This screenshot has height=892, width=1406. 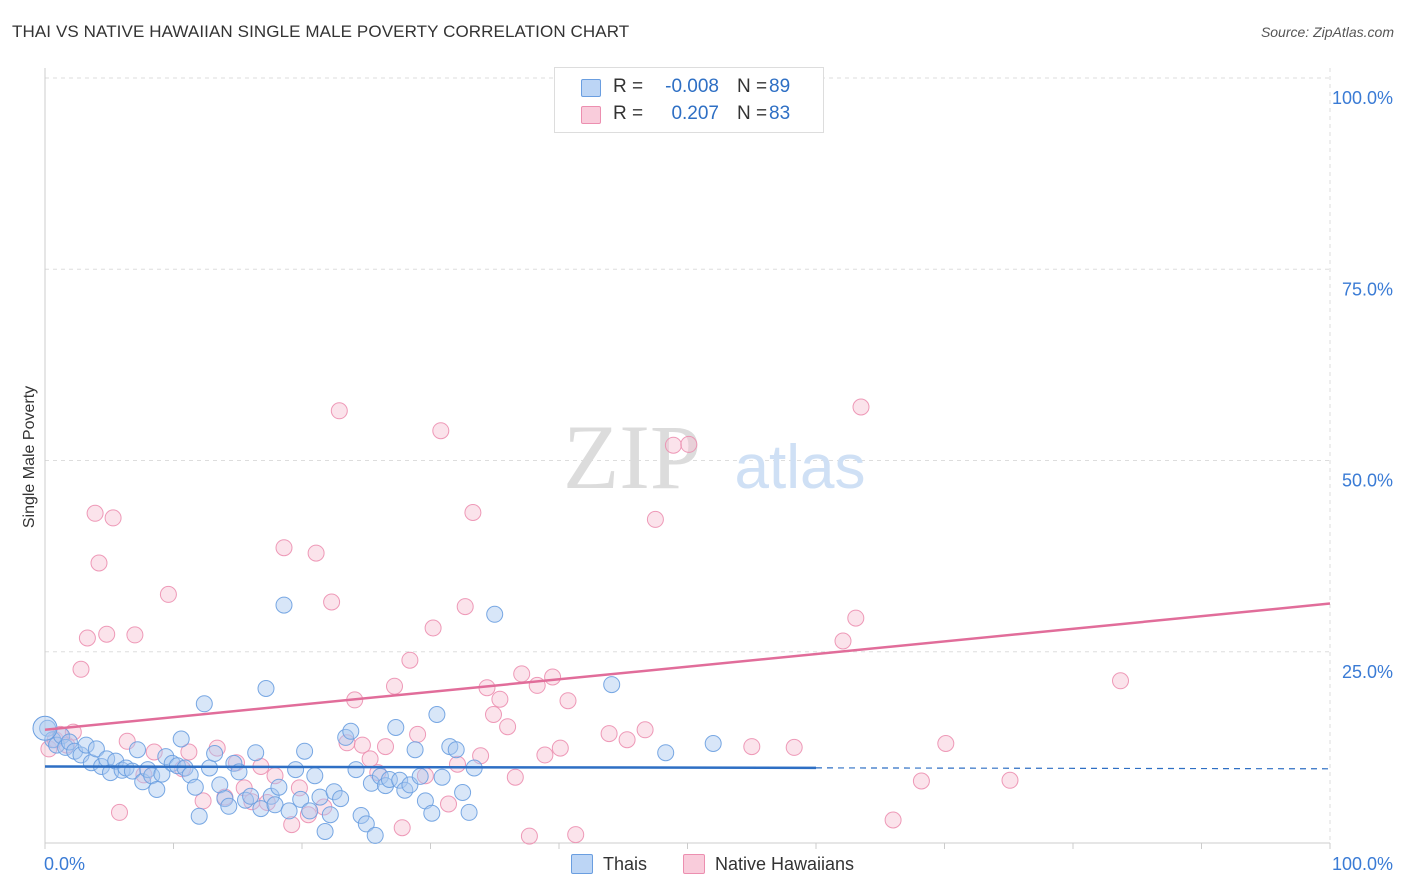 I want to click on stats-row-thais: R = -0.008 N = 89, so click(x=689, y=87).